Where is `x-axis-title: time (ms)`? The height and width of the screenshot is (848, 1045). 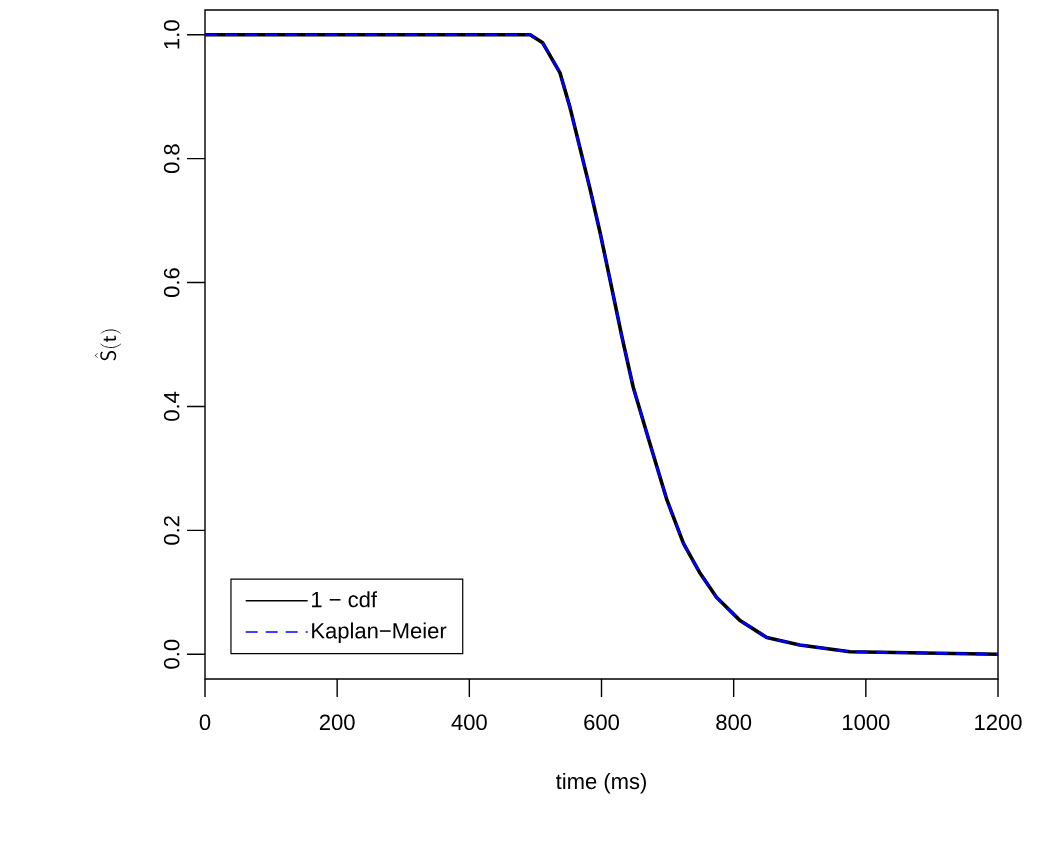 x-axis-title: time (ms) is located at coordinates (601, 783).